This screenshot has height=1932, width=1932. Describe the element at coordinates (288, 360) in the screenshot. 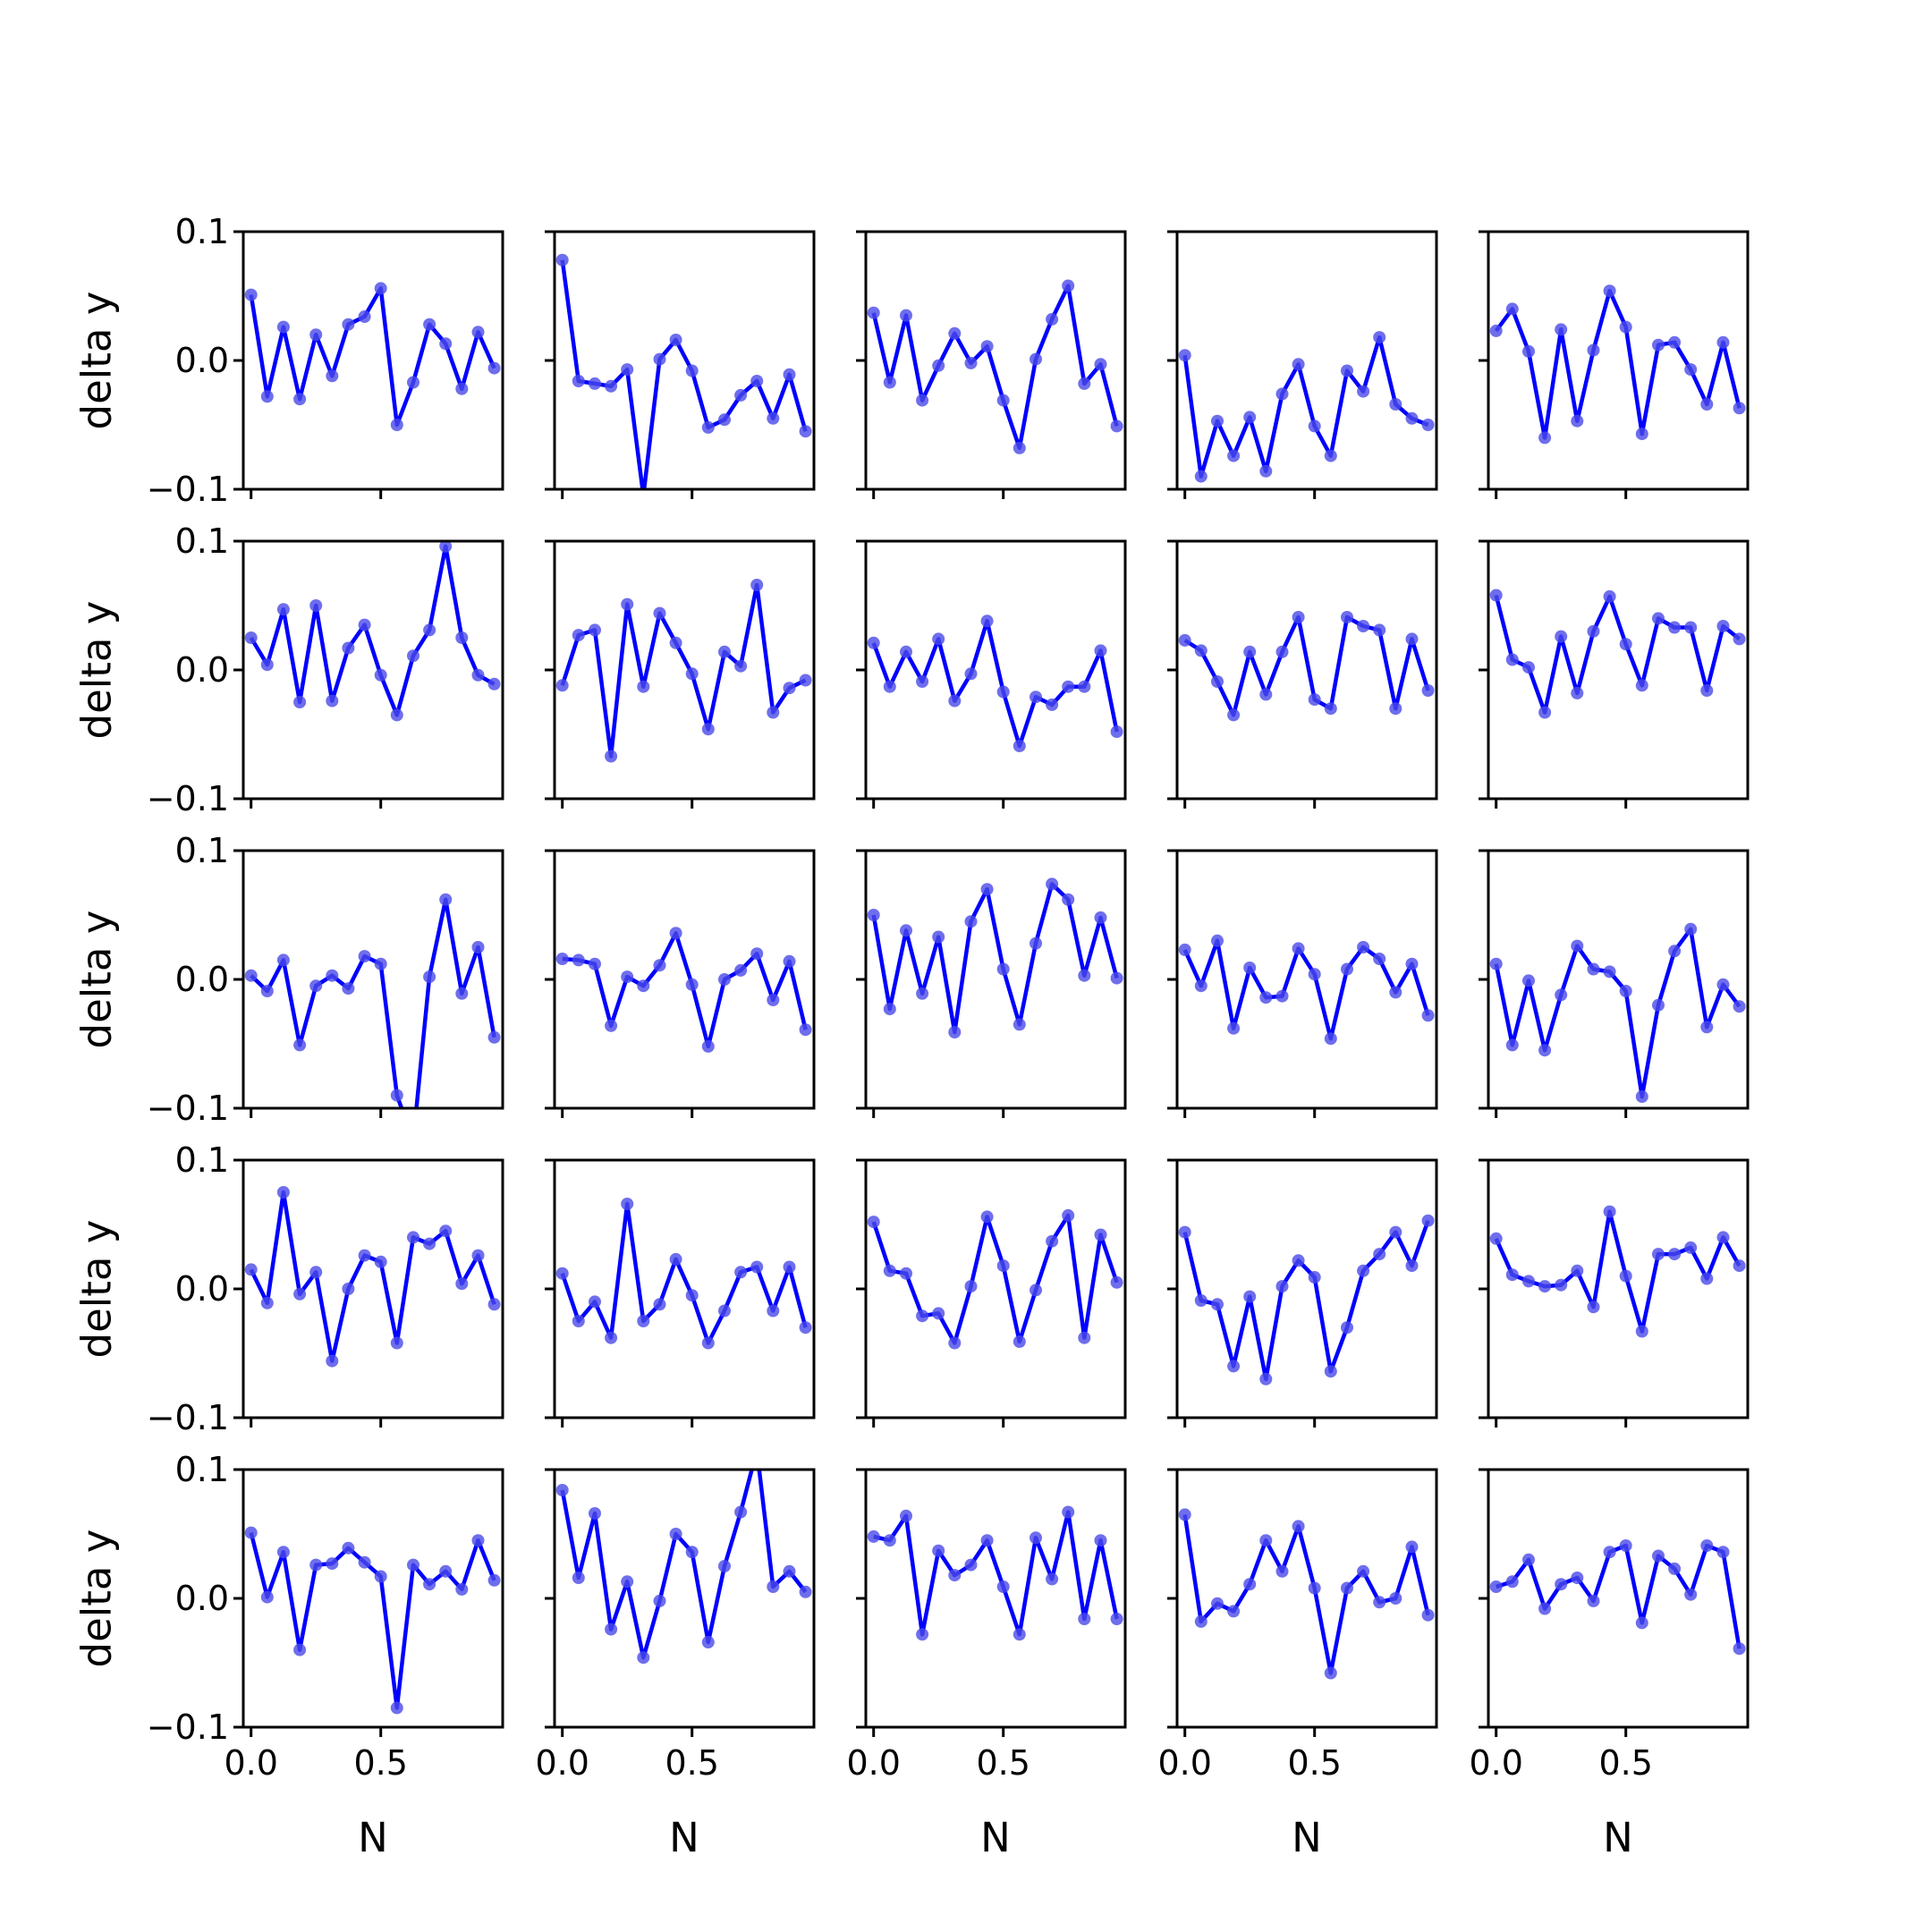

I see `subplot-r1-c1: −0.1 0.0 0.1 delta y` at that location.